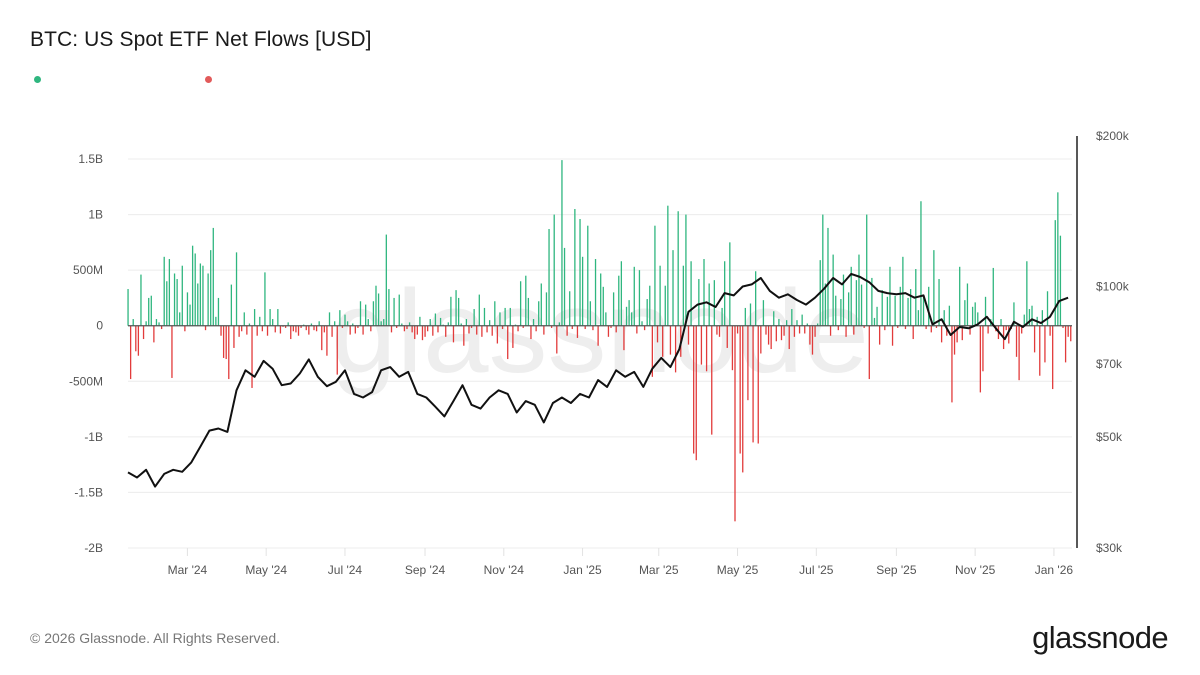 This screenshot has width=1200, height=675. I want to click on y-axis-left: 1.5B 1B 500M 0 -500M -1B -1.5B -2B, so click(86, 353).